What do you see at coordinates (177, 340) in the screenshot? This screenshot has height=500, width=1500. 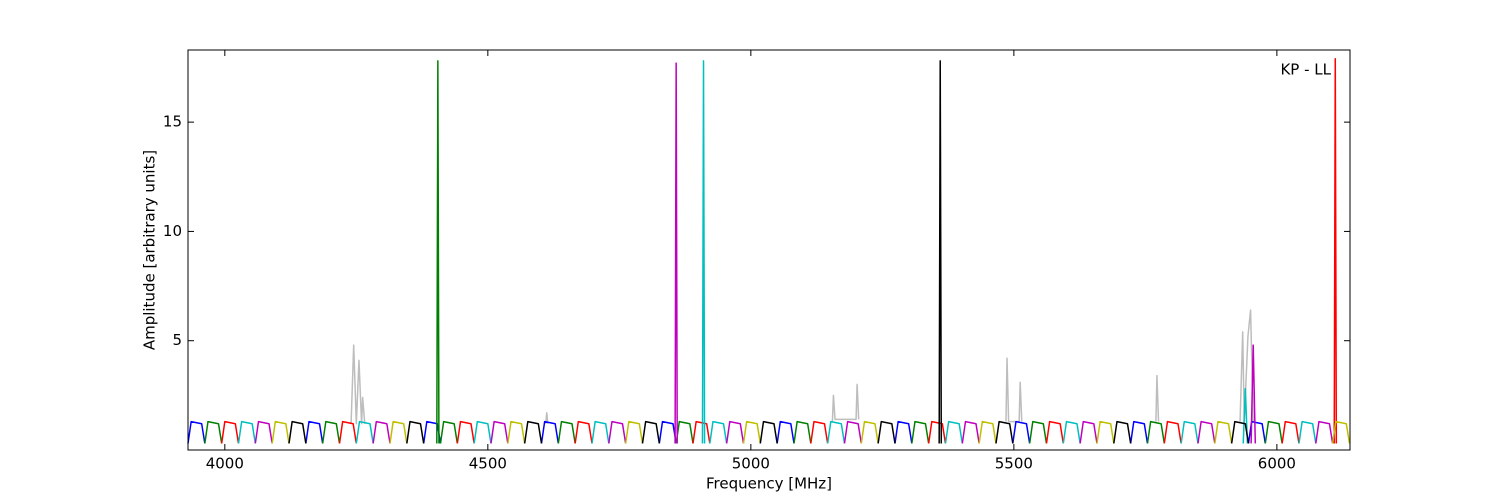 I see `y-tick-label: 5` at bounding box center [177, 340].